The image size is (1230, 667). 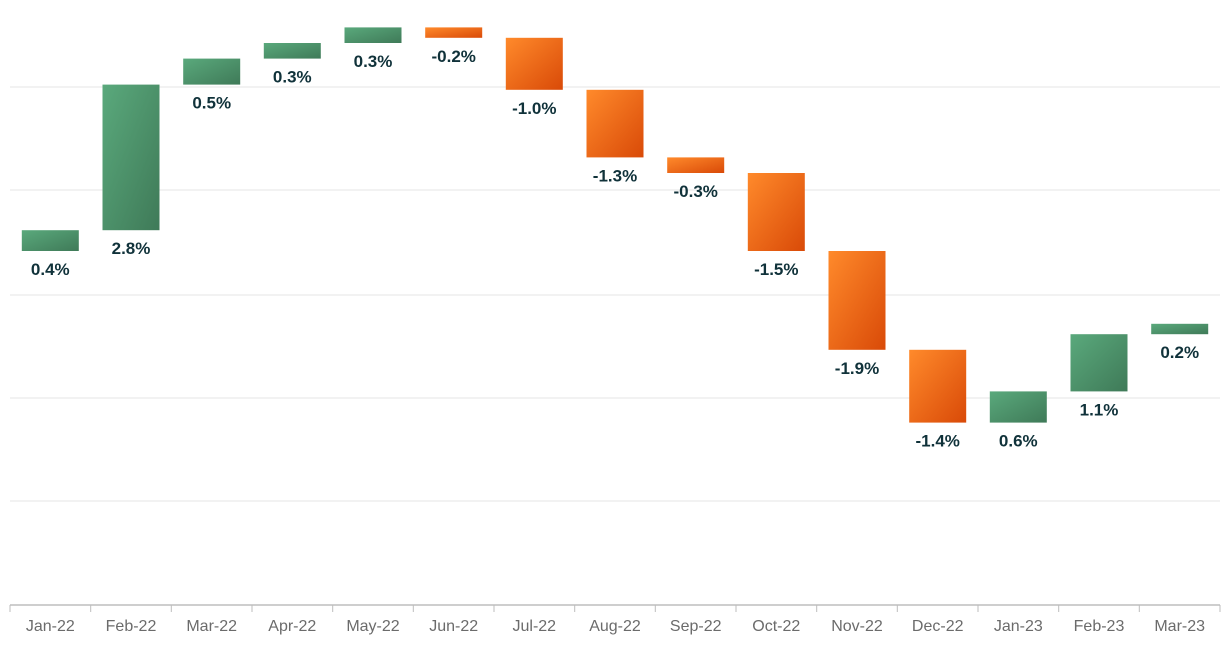 I want to click on data-label: 0.5%, so click(x=211, y=103).